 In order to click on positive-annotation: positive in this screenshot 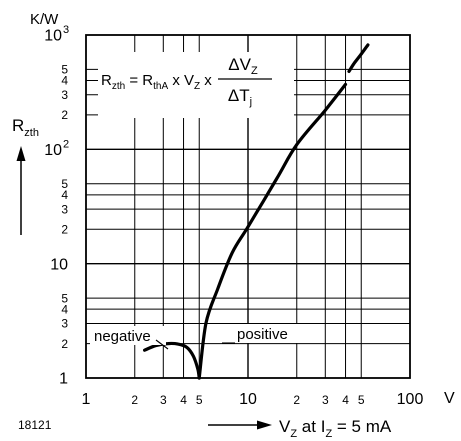, I will do `click(267, 334)`.